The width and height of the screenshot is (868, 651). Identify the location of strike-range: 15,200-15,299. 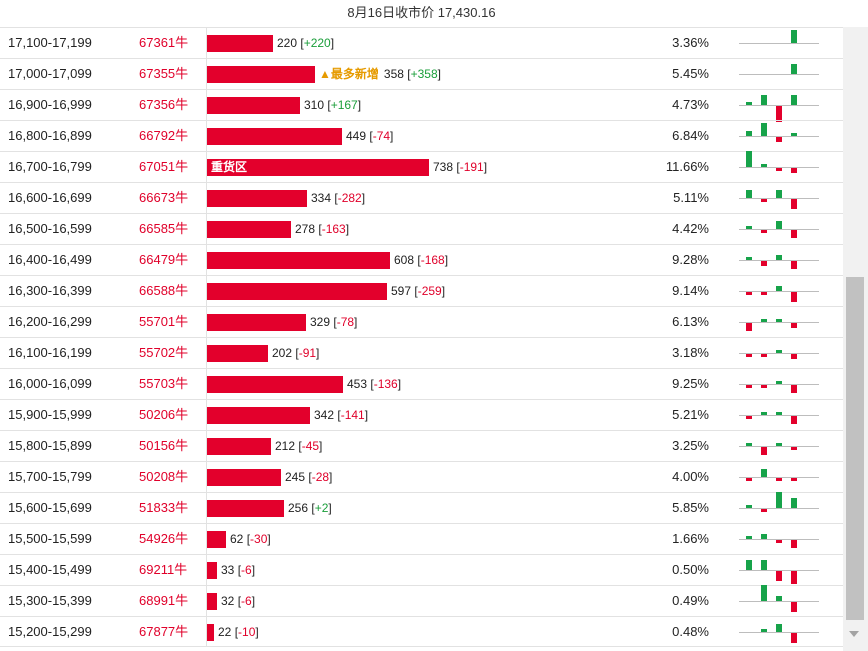
(50, 631).